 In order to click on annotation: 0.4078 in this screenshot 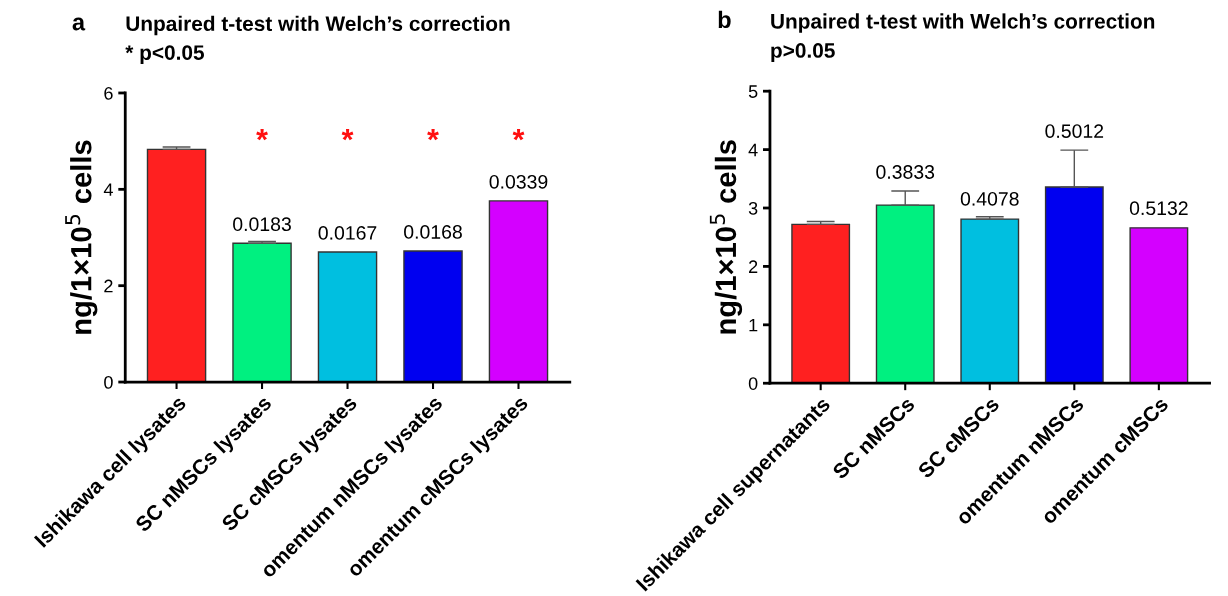, I will do `click(989, 198)`.